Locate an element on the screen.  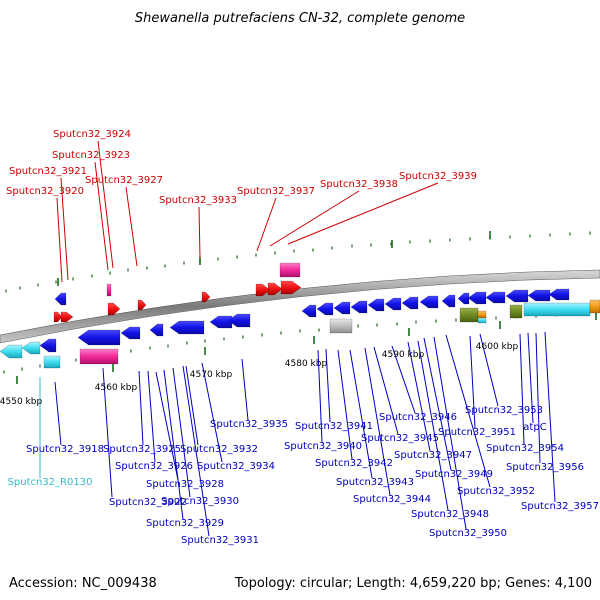
scale-label: 4550 kbp is located at coordinates (21, 402).